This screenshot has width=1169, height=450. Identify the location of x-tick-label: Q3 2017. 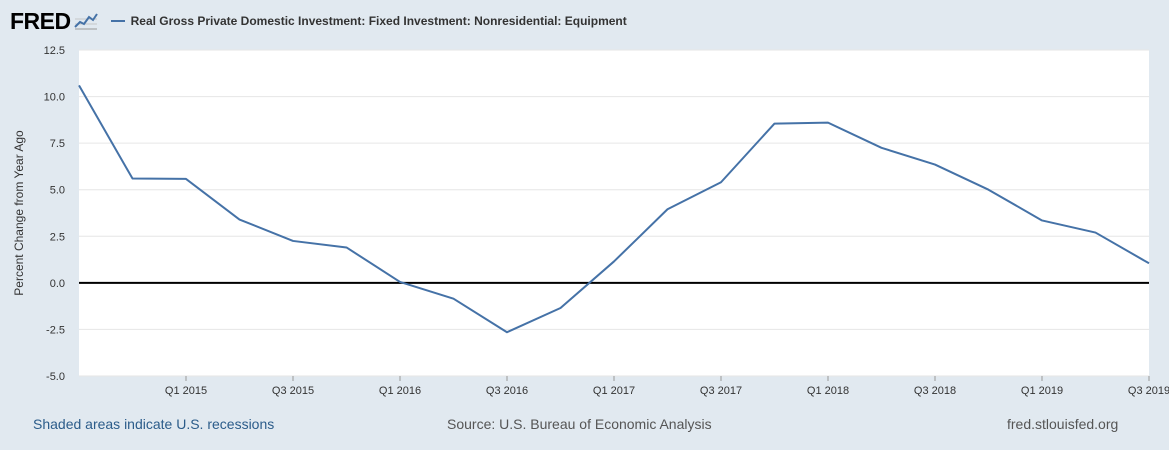
(721, 391).